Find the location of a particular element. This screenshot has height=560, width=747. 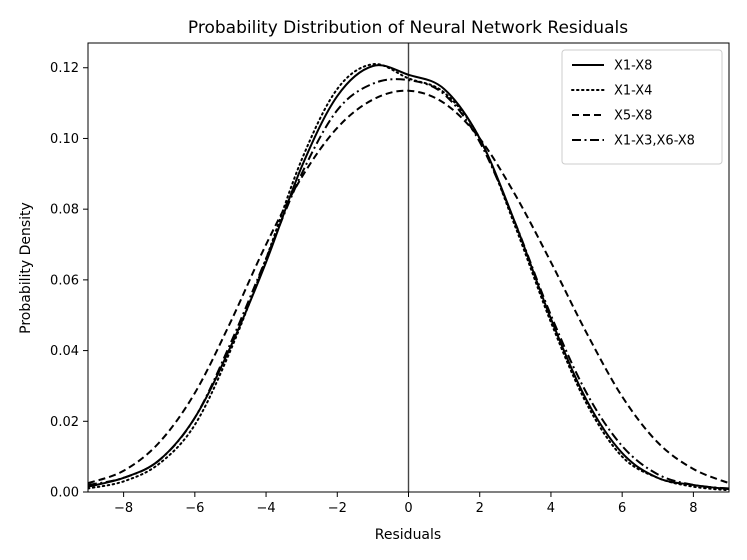

legend-label-1: X1-X8 is located at coordinates (633, 66).